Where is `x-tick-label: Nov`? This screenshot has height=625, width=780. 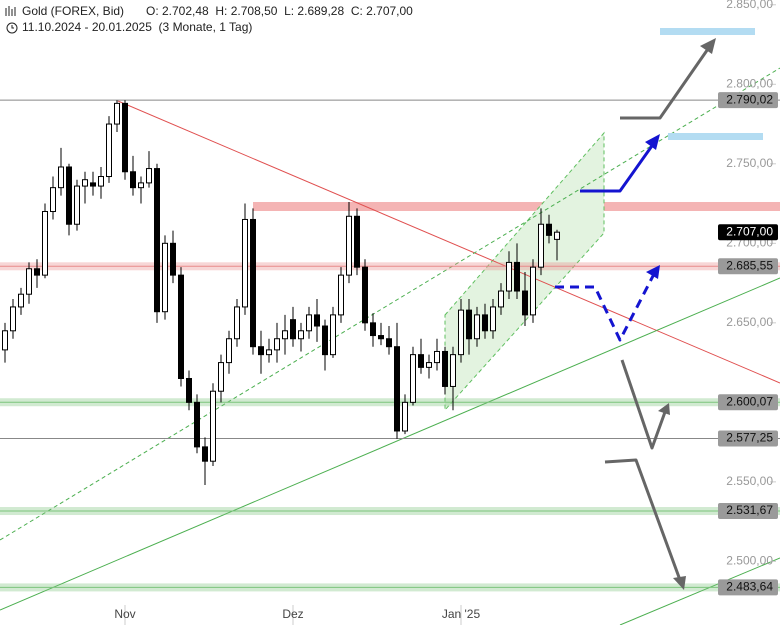
x-tick-label: Nov is located at coordinates (124, 614).